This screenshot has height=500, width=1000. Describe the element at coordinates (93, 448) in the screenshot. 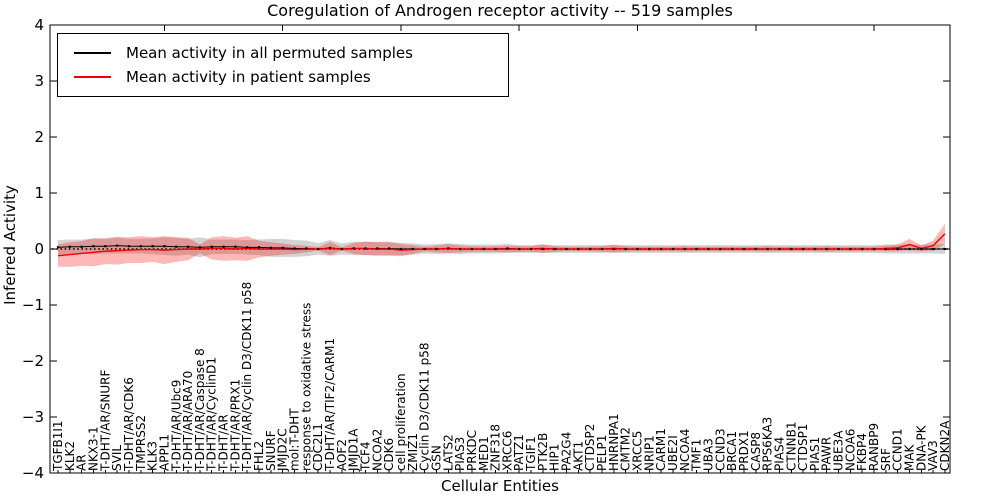

I see `x-tick-label: NKX3-1` at that location.